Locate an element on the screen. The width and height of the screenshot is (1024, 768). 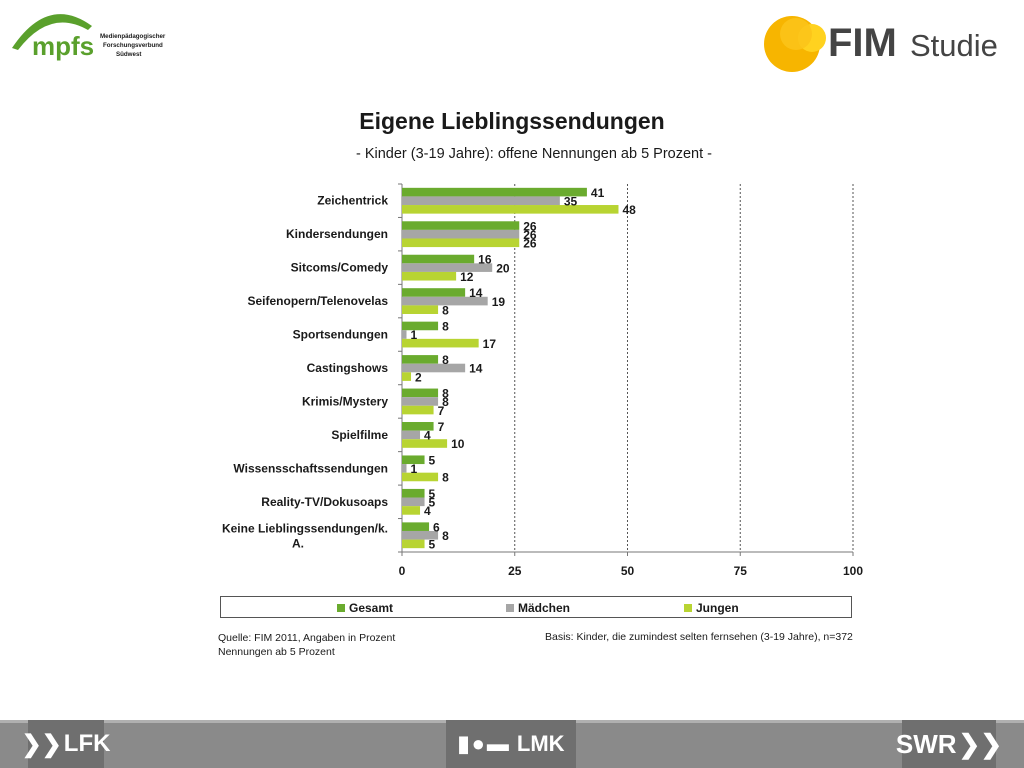
data-label-gesamt: 26 is located at coordinates (530, 226).